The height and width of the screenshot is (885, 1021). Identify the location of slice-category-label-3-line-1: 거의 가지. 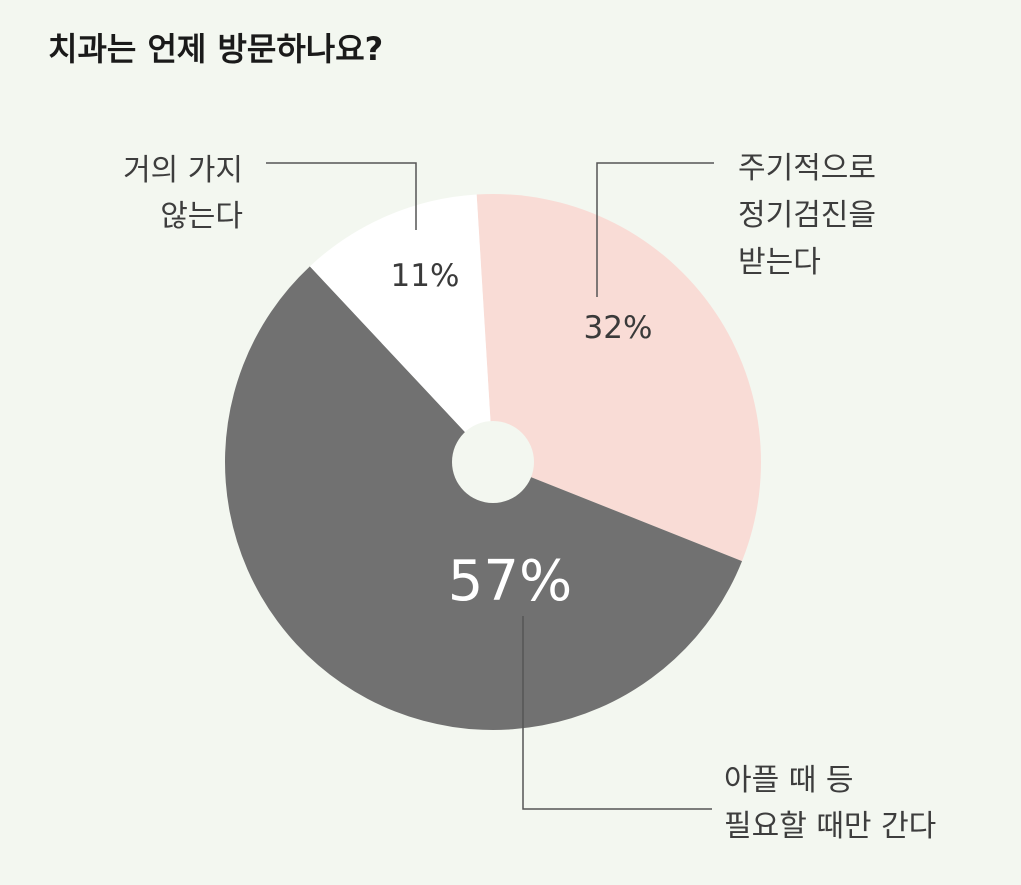
(183, 170).